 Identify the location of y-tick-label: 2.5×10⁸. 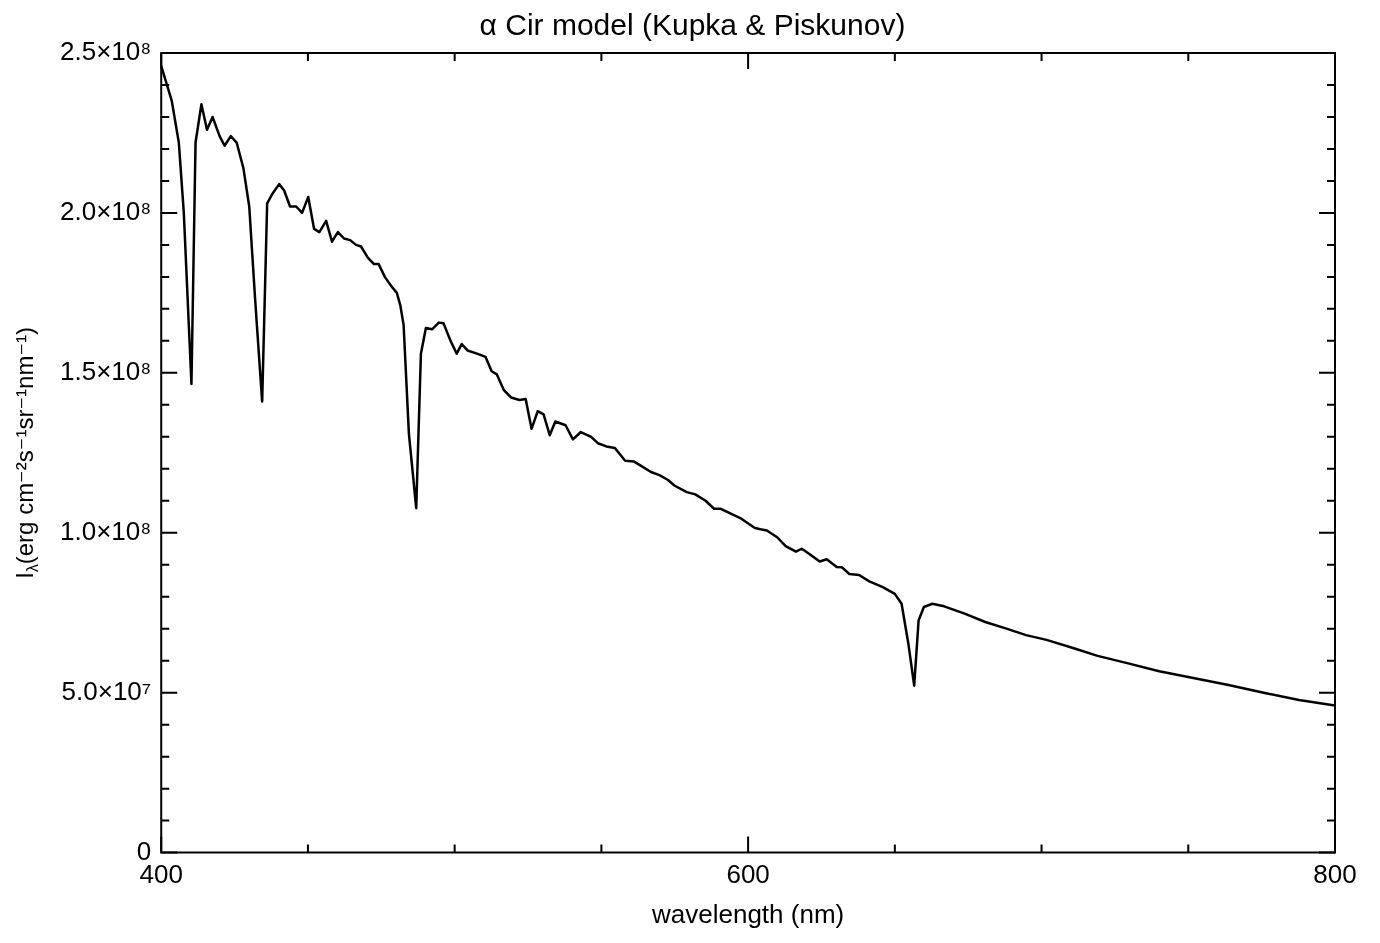
(106, 51).